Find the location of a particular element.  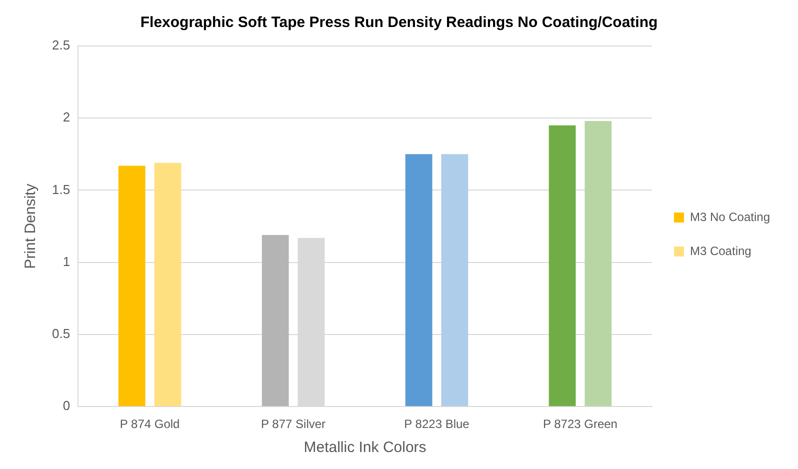

legend-label: M3 Coating is located at coordinates (721, 251).